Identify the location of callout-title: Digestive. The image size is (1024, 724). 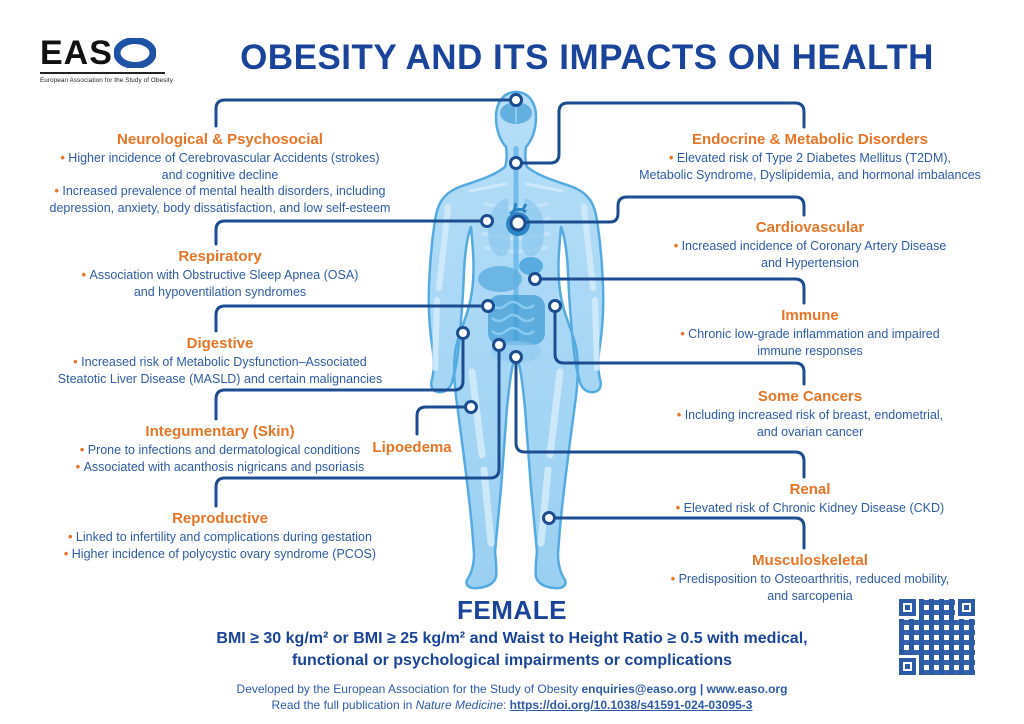
(220, 343).